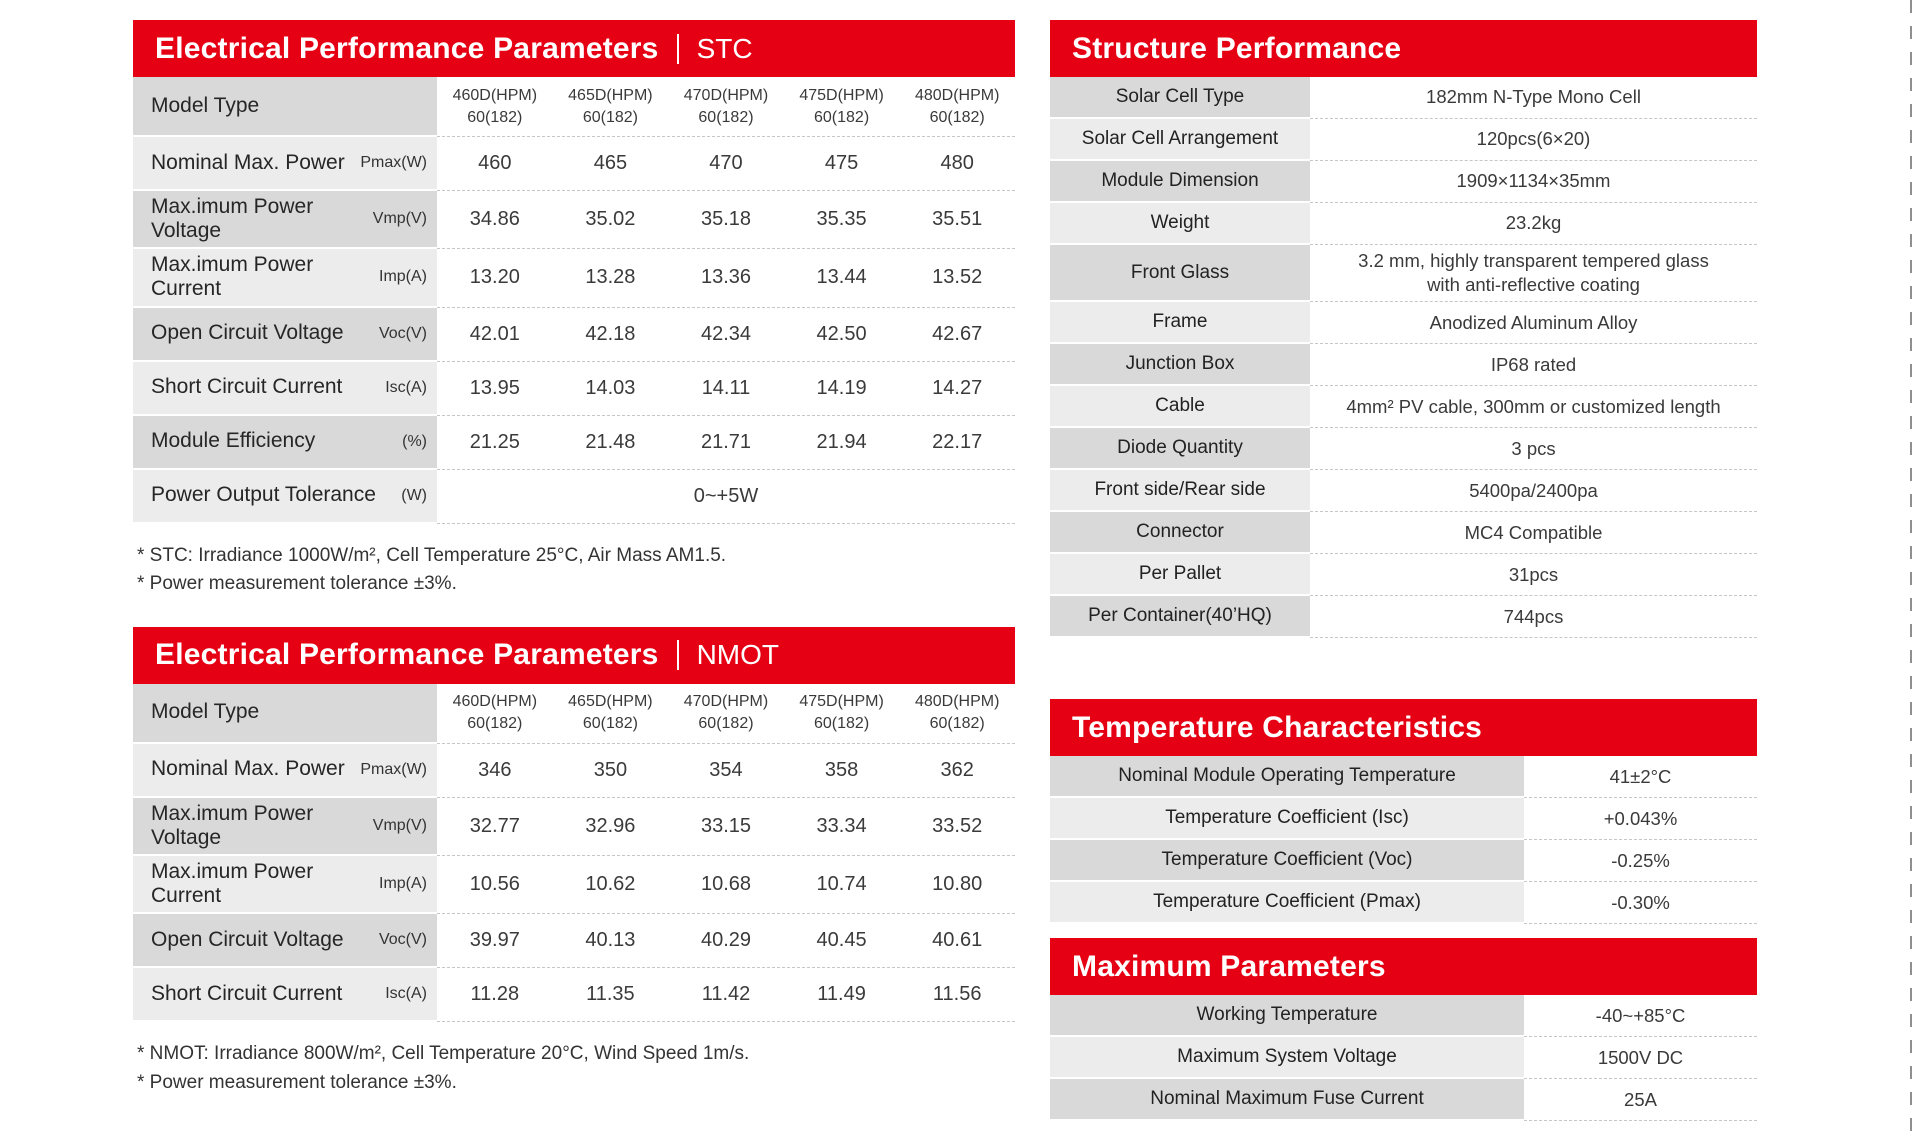 Image resolution: width=1920 pixels, height=1133 pixels. I want to click on table-row: Nominal Maximum Fuse Current 25A, so click(1403, 1100).